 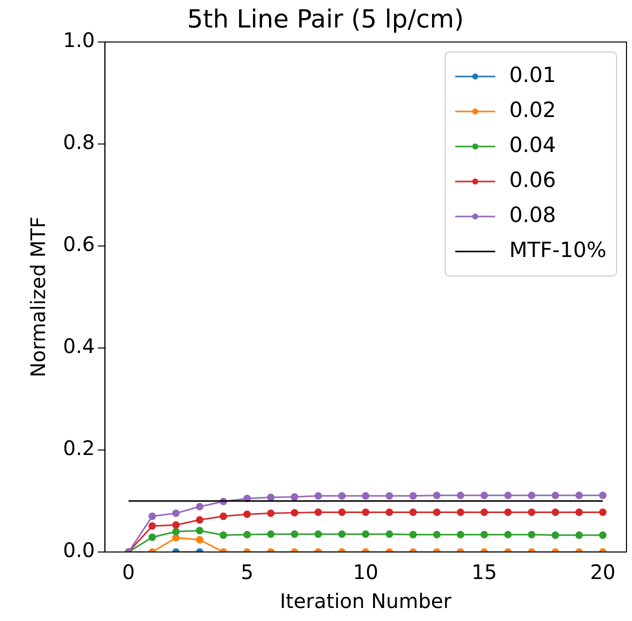 What do you see at coordinates (366, 601) in the screenshot?
I see `x-axis-title: Iteration Number` at bounding box center [366, 601].